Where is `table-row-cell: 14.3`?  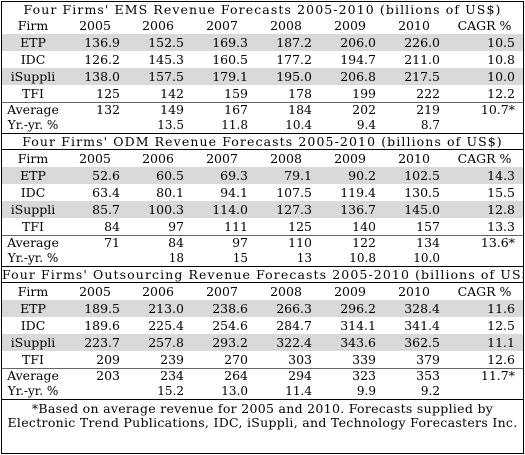 table-row-cell: 14.3 is located at coordinates (501, 175).